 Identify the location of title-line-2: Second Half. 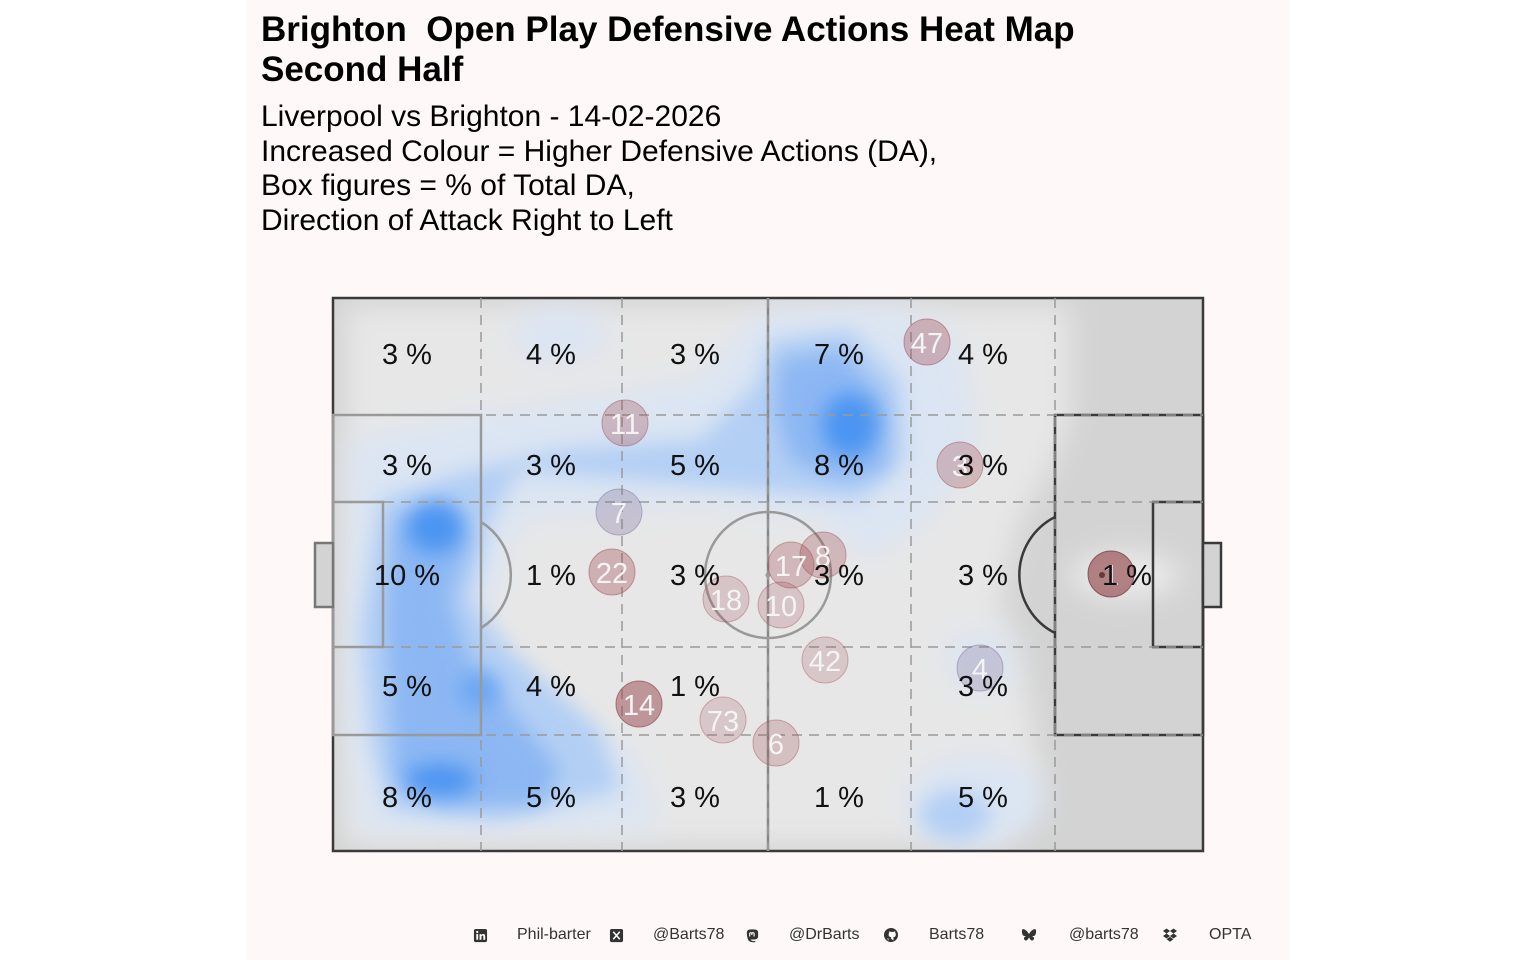
(362, 69).